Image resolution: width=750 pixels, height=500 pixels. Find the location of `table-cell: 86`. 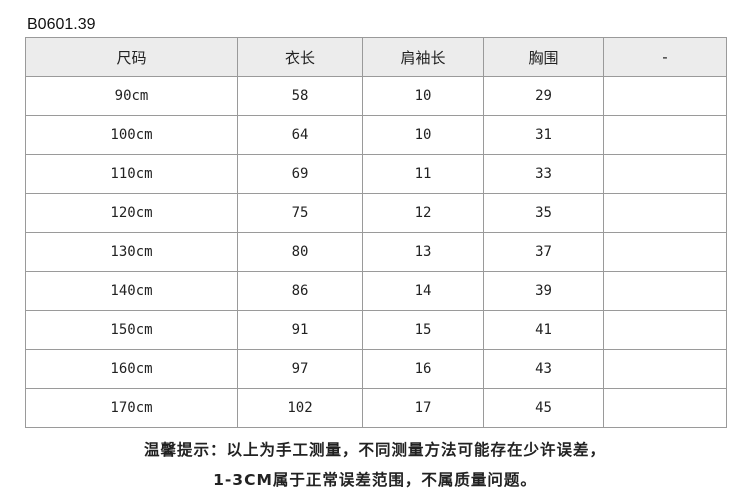

table-cell: 86 is located at coordinates (300, 291).